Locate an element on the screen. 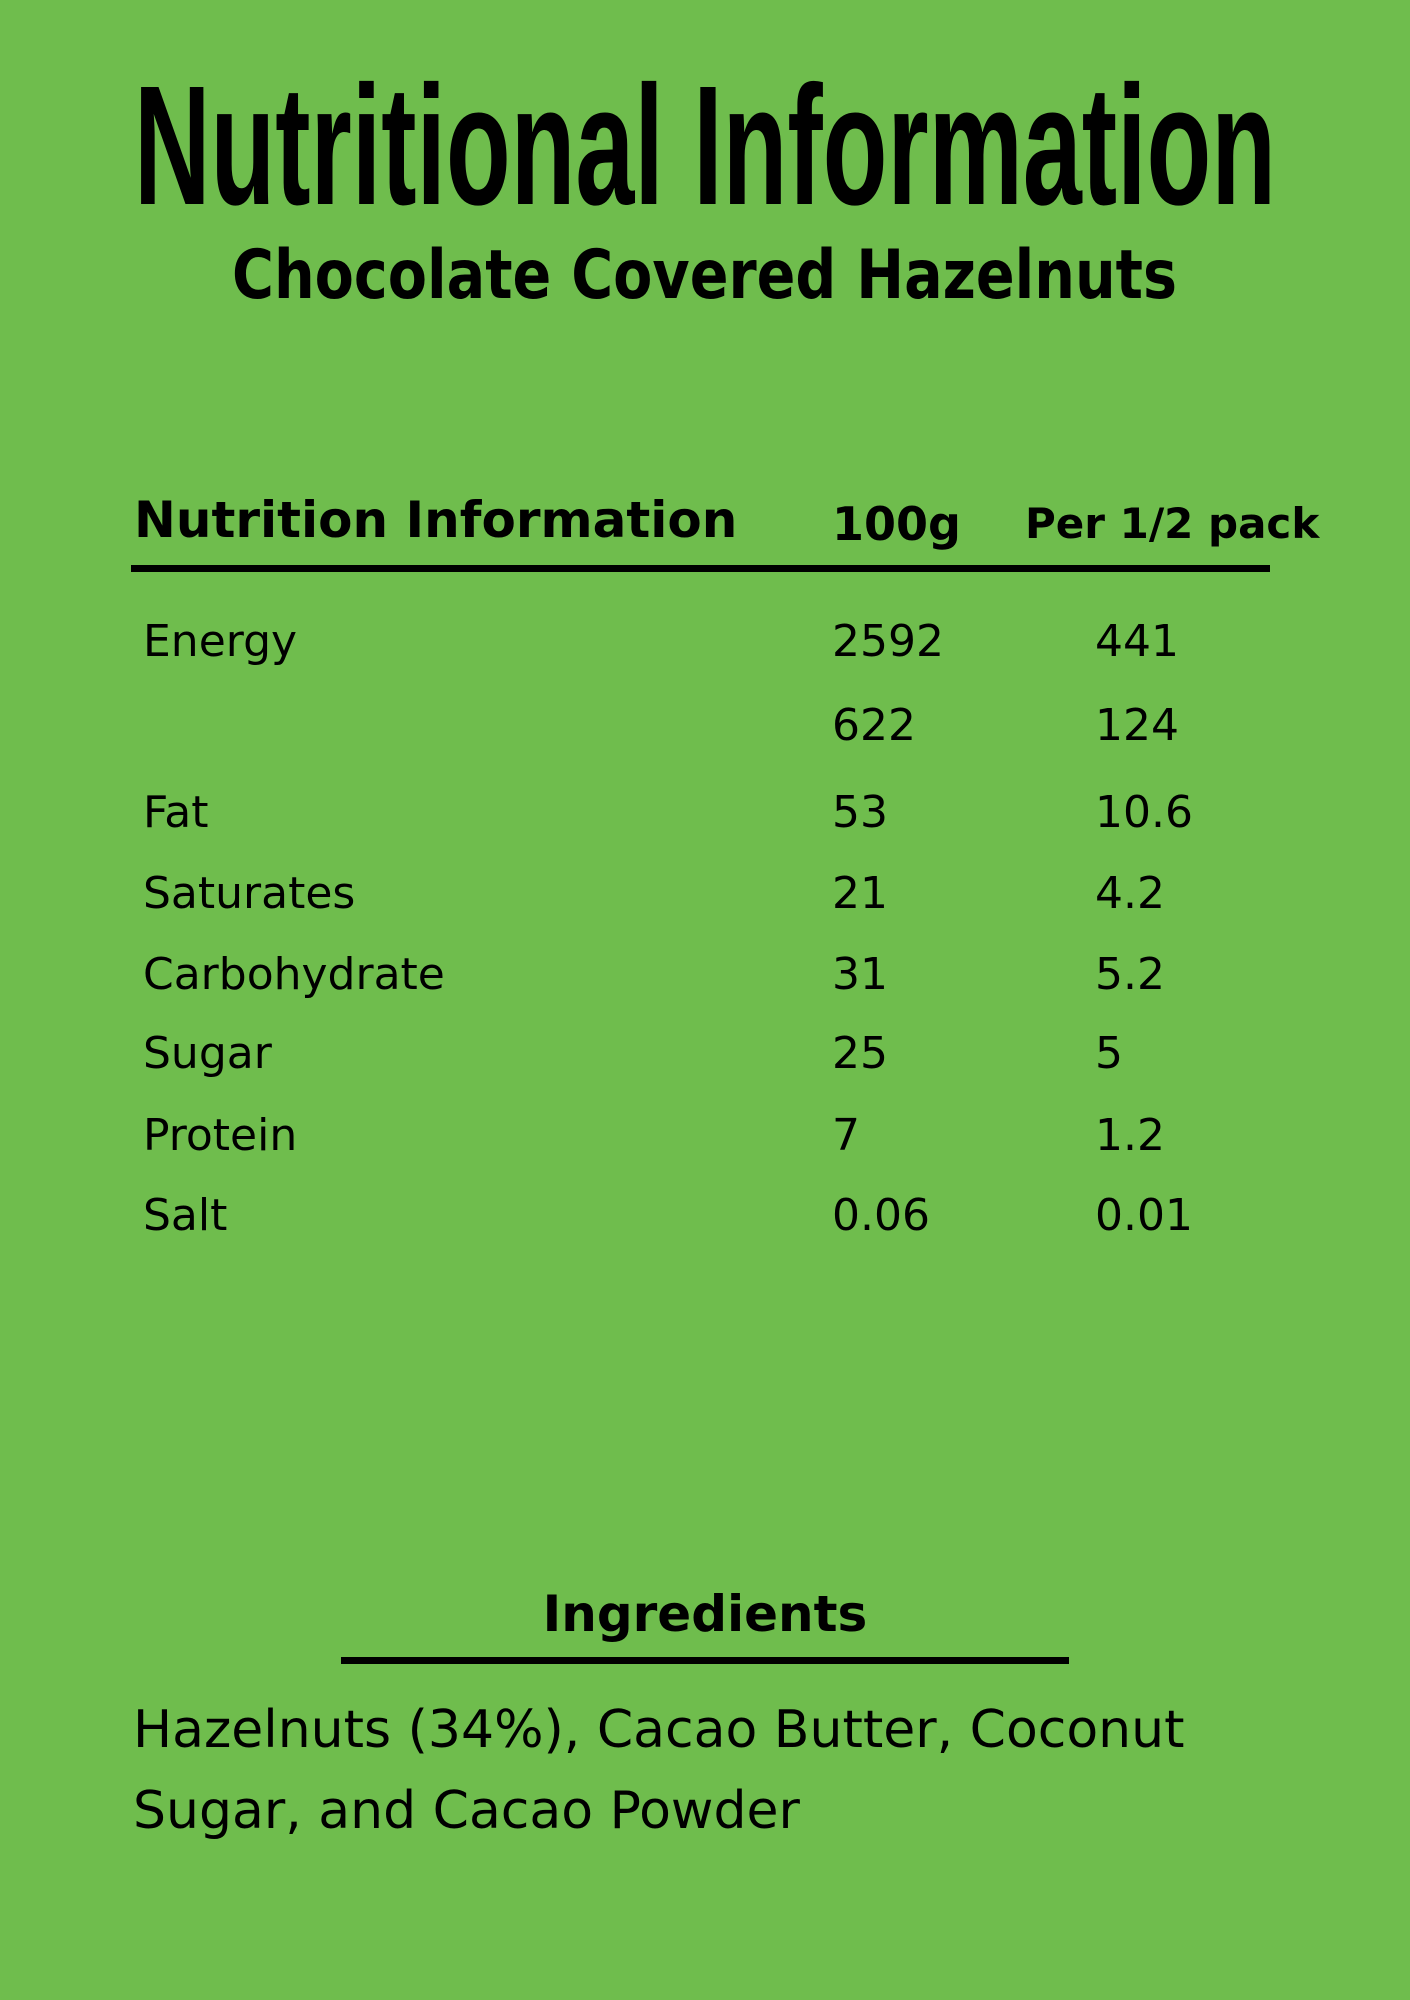 The width and height of the screenshot is (1410, 2000). column-header: Nutrition Information is located at coordinates (436, 520).